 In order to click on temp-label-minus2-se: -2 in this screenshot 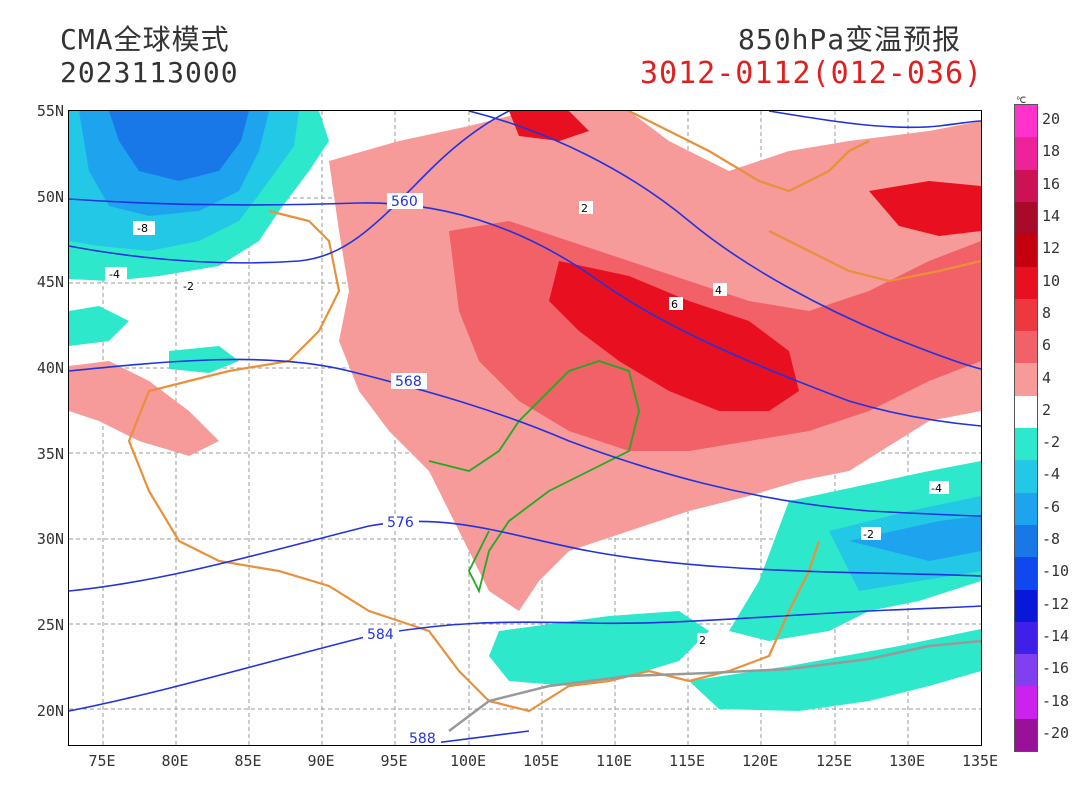, I will do `click(868, 534)`.